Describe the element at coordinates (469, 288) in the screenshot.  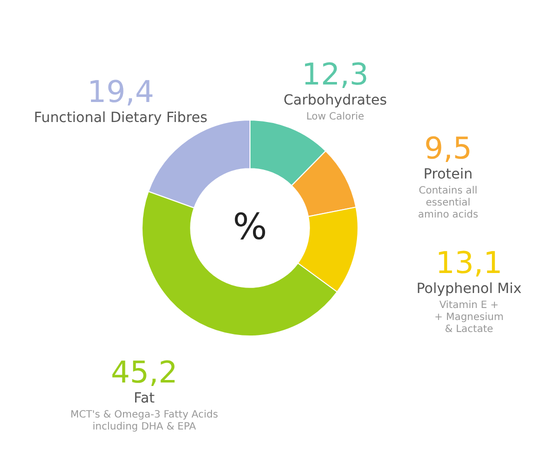
I see `slice-label: Polyphenol Mix` at that location.